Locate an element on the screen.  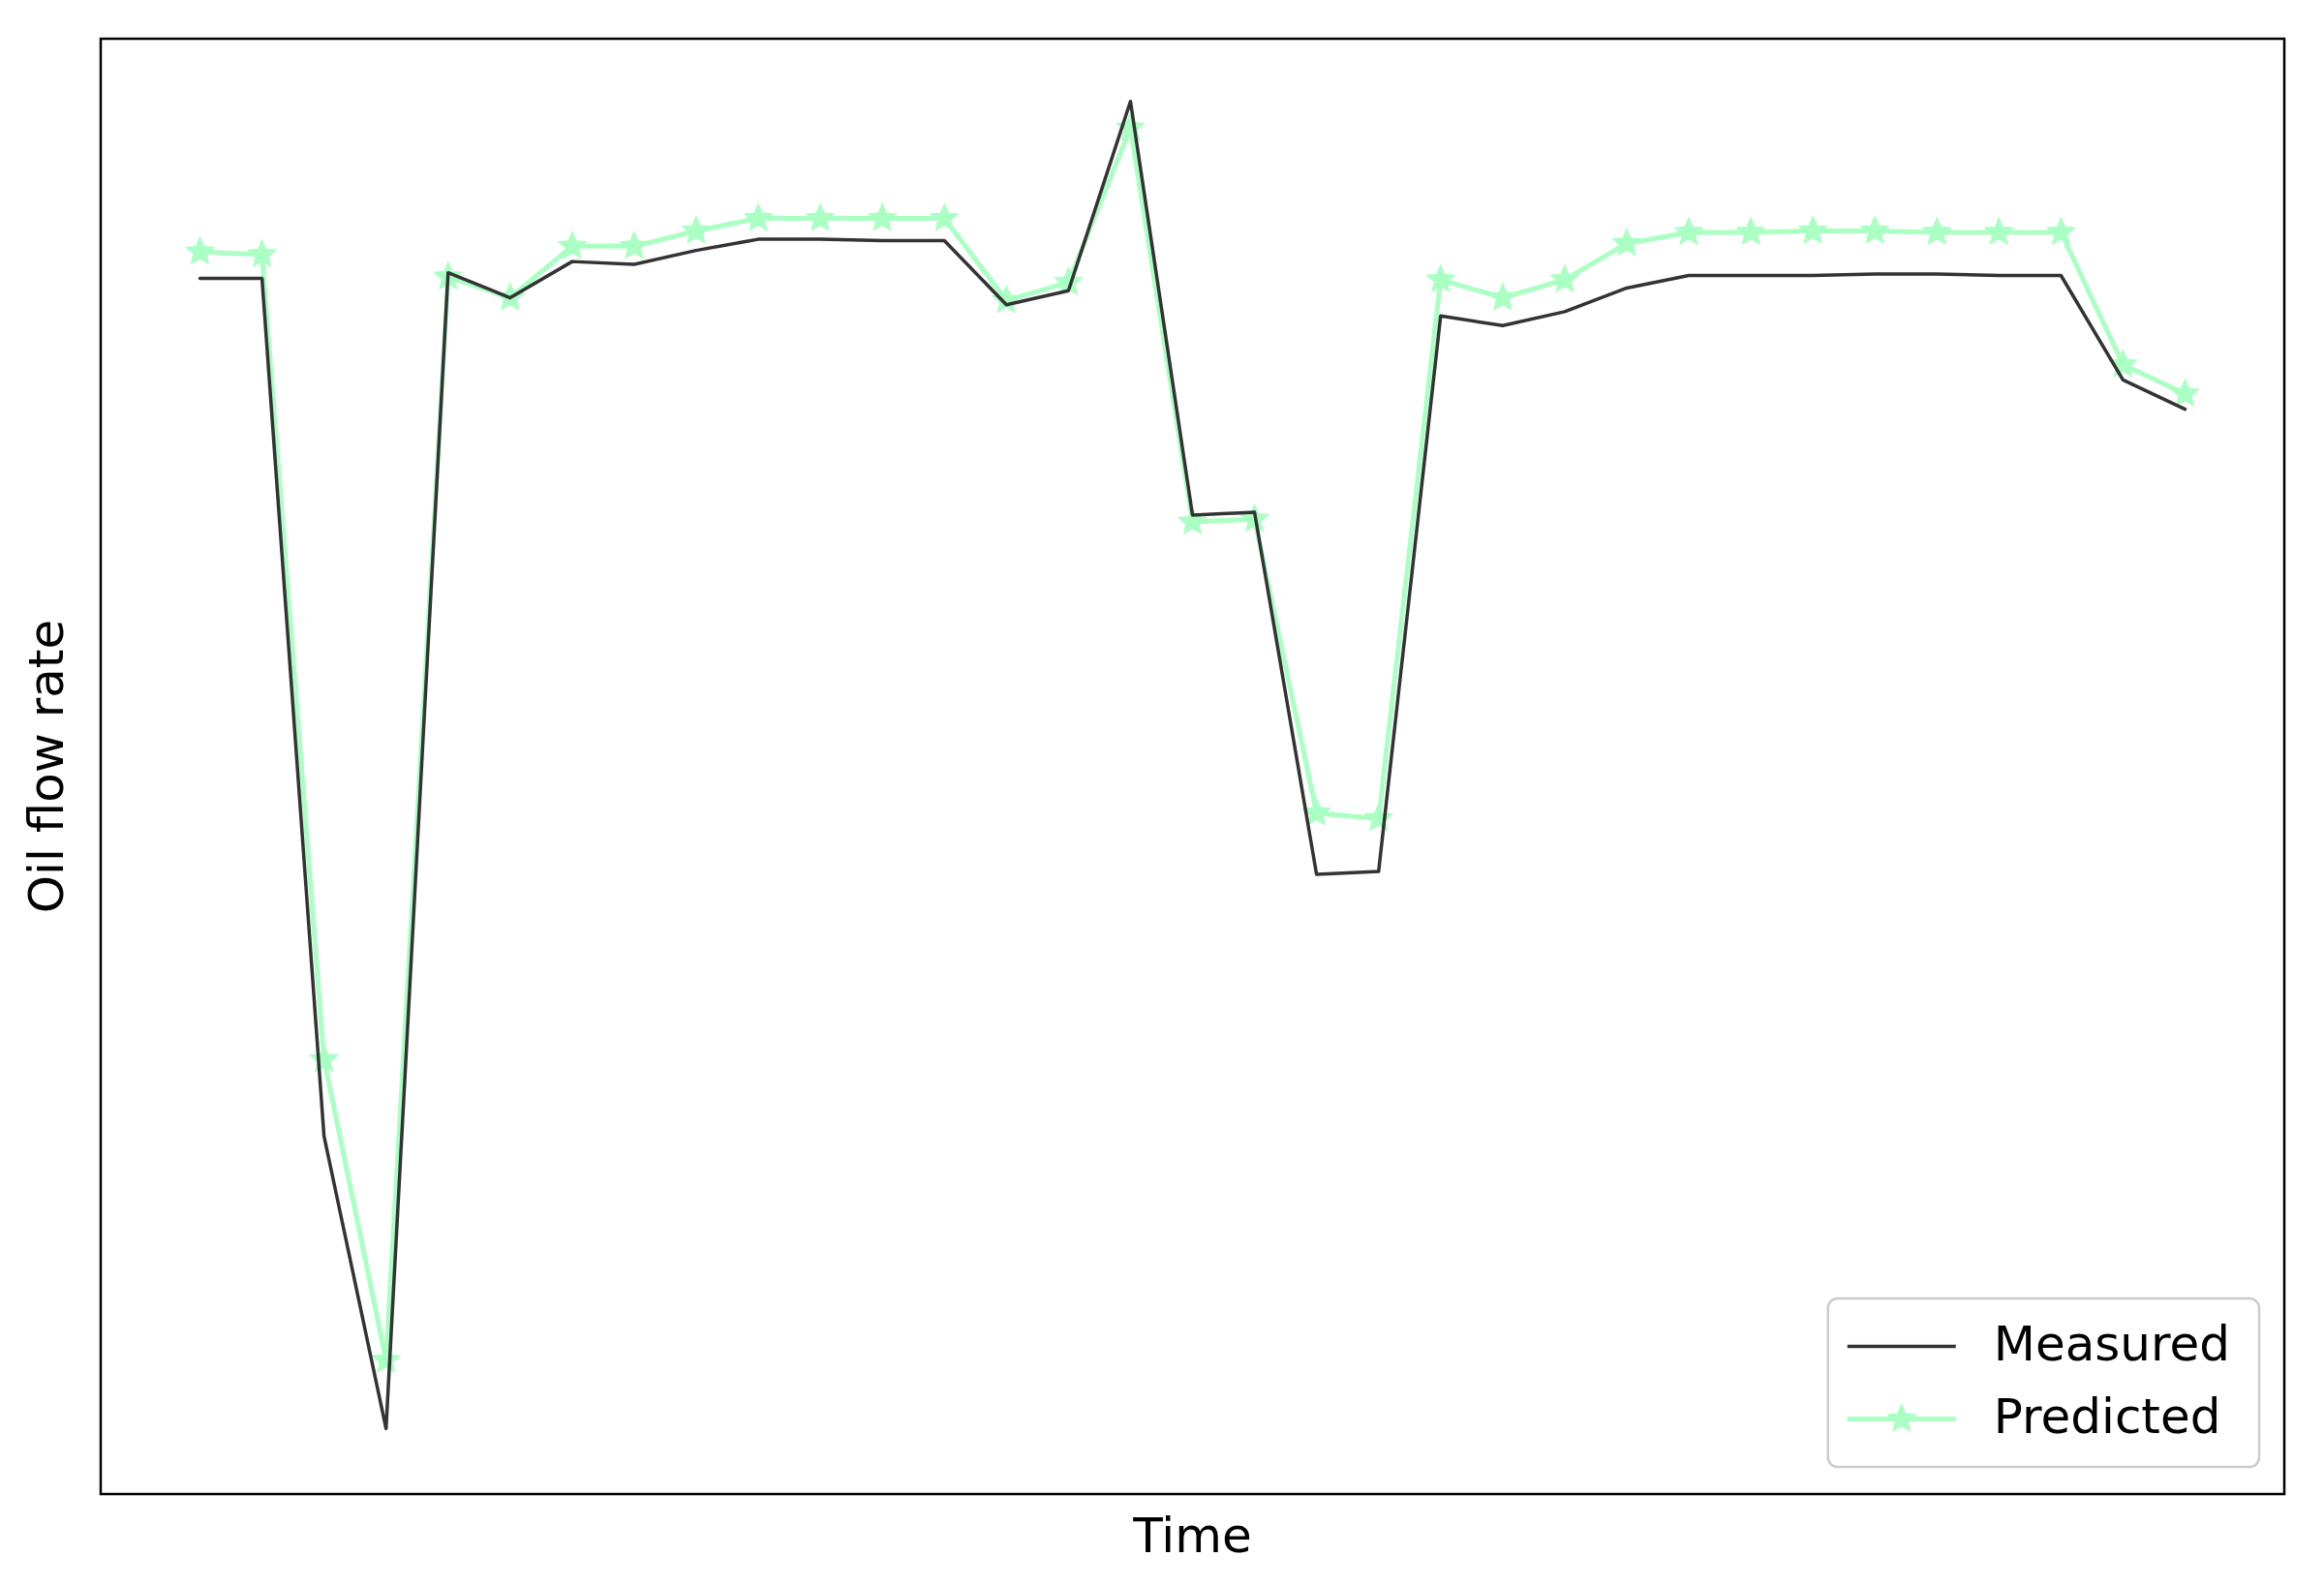
legend-label: Predicted is located at coordinates (2107, 1417).